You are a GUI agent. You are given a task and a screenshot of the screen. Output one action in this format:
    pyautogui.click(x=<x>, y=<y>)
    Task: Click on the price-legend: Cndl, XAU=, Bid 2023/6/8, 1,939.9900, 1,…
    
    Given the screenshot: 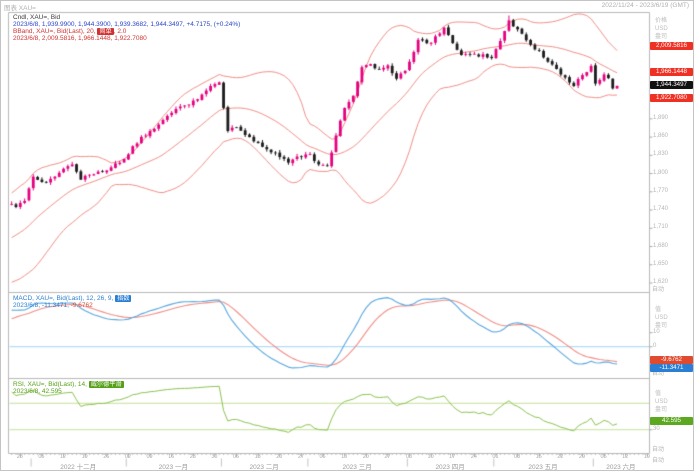 What is the action you would take?
    pyautogui.click(x=126, y=28)
    